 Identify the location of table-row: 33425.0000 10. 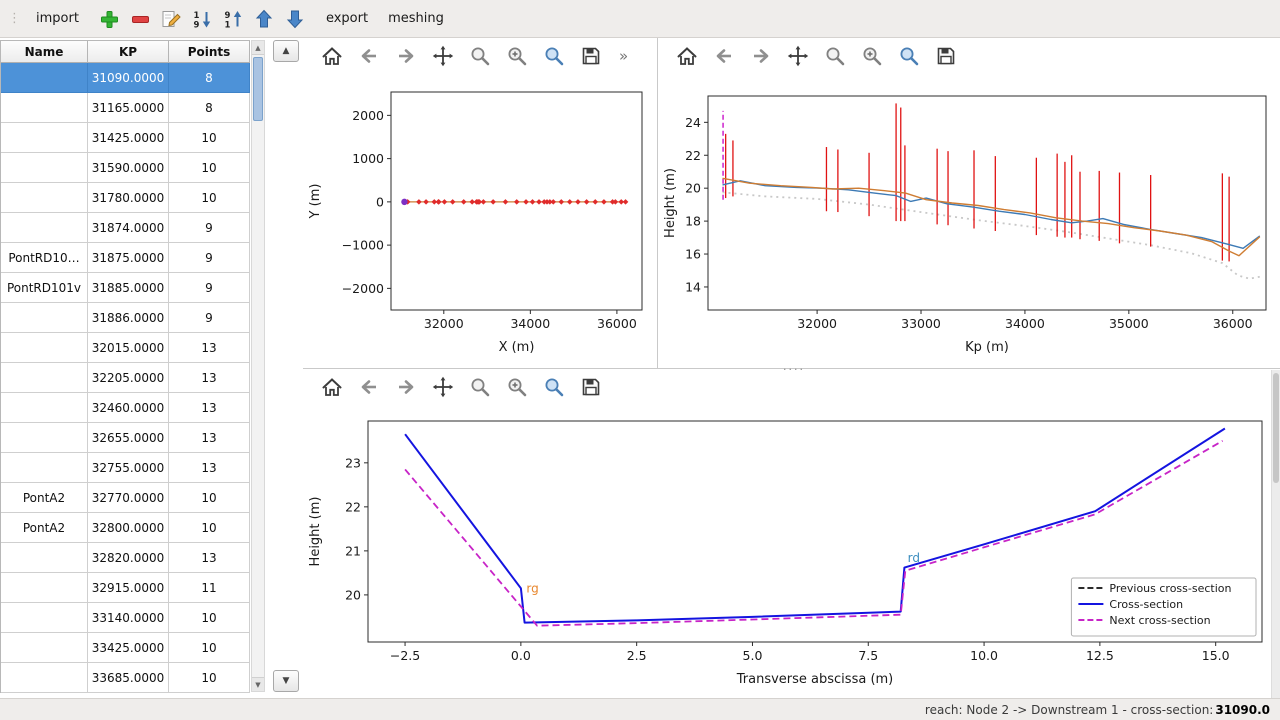
(125, 648).